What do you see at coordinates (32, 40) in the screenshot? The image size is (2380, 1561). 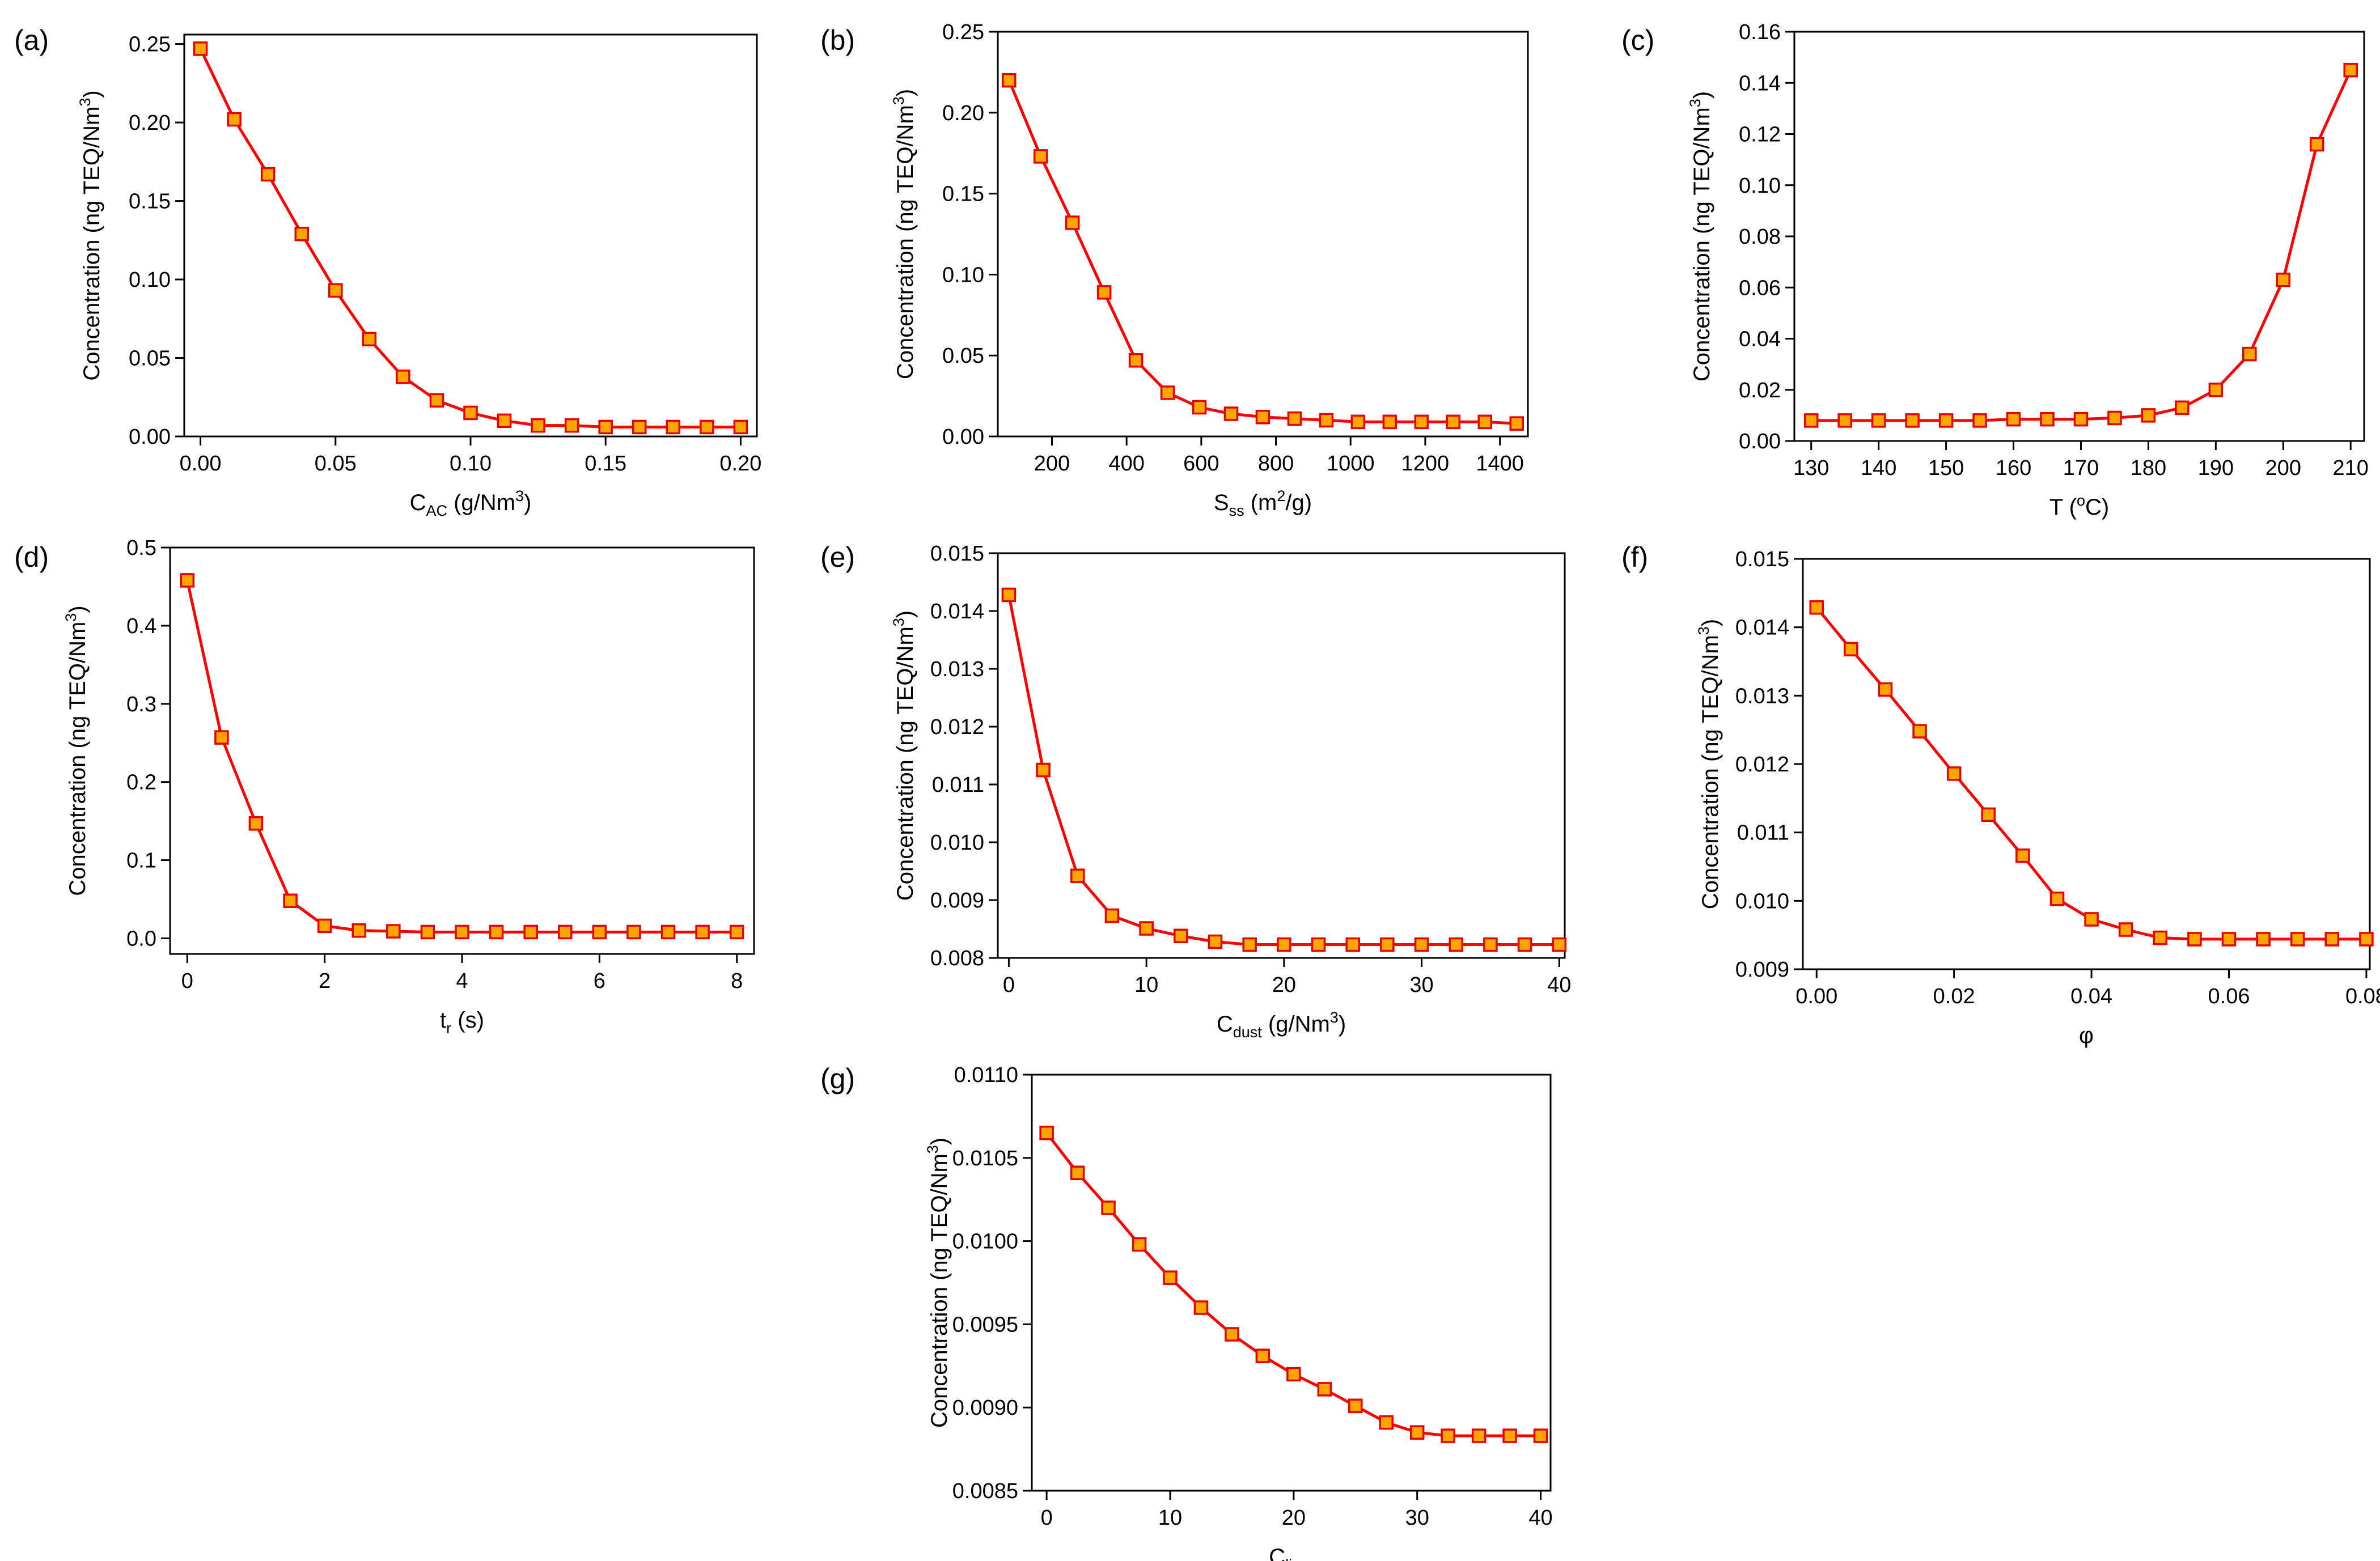 I see `panel-label: (a)` at bounding box center [32, 40].